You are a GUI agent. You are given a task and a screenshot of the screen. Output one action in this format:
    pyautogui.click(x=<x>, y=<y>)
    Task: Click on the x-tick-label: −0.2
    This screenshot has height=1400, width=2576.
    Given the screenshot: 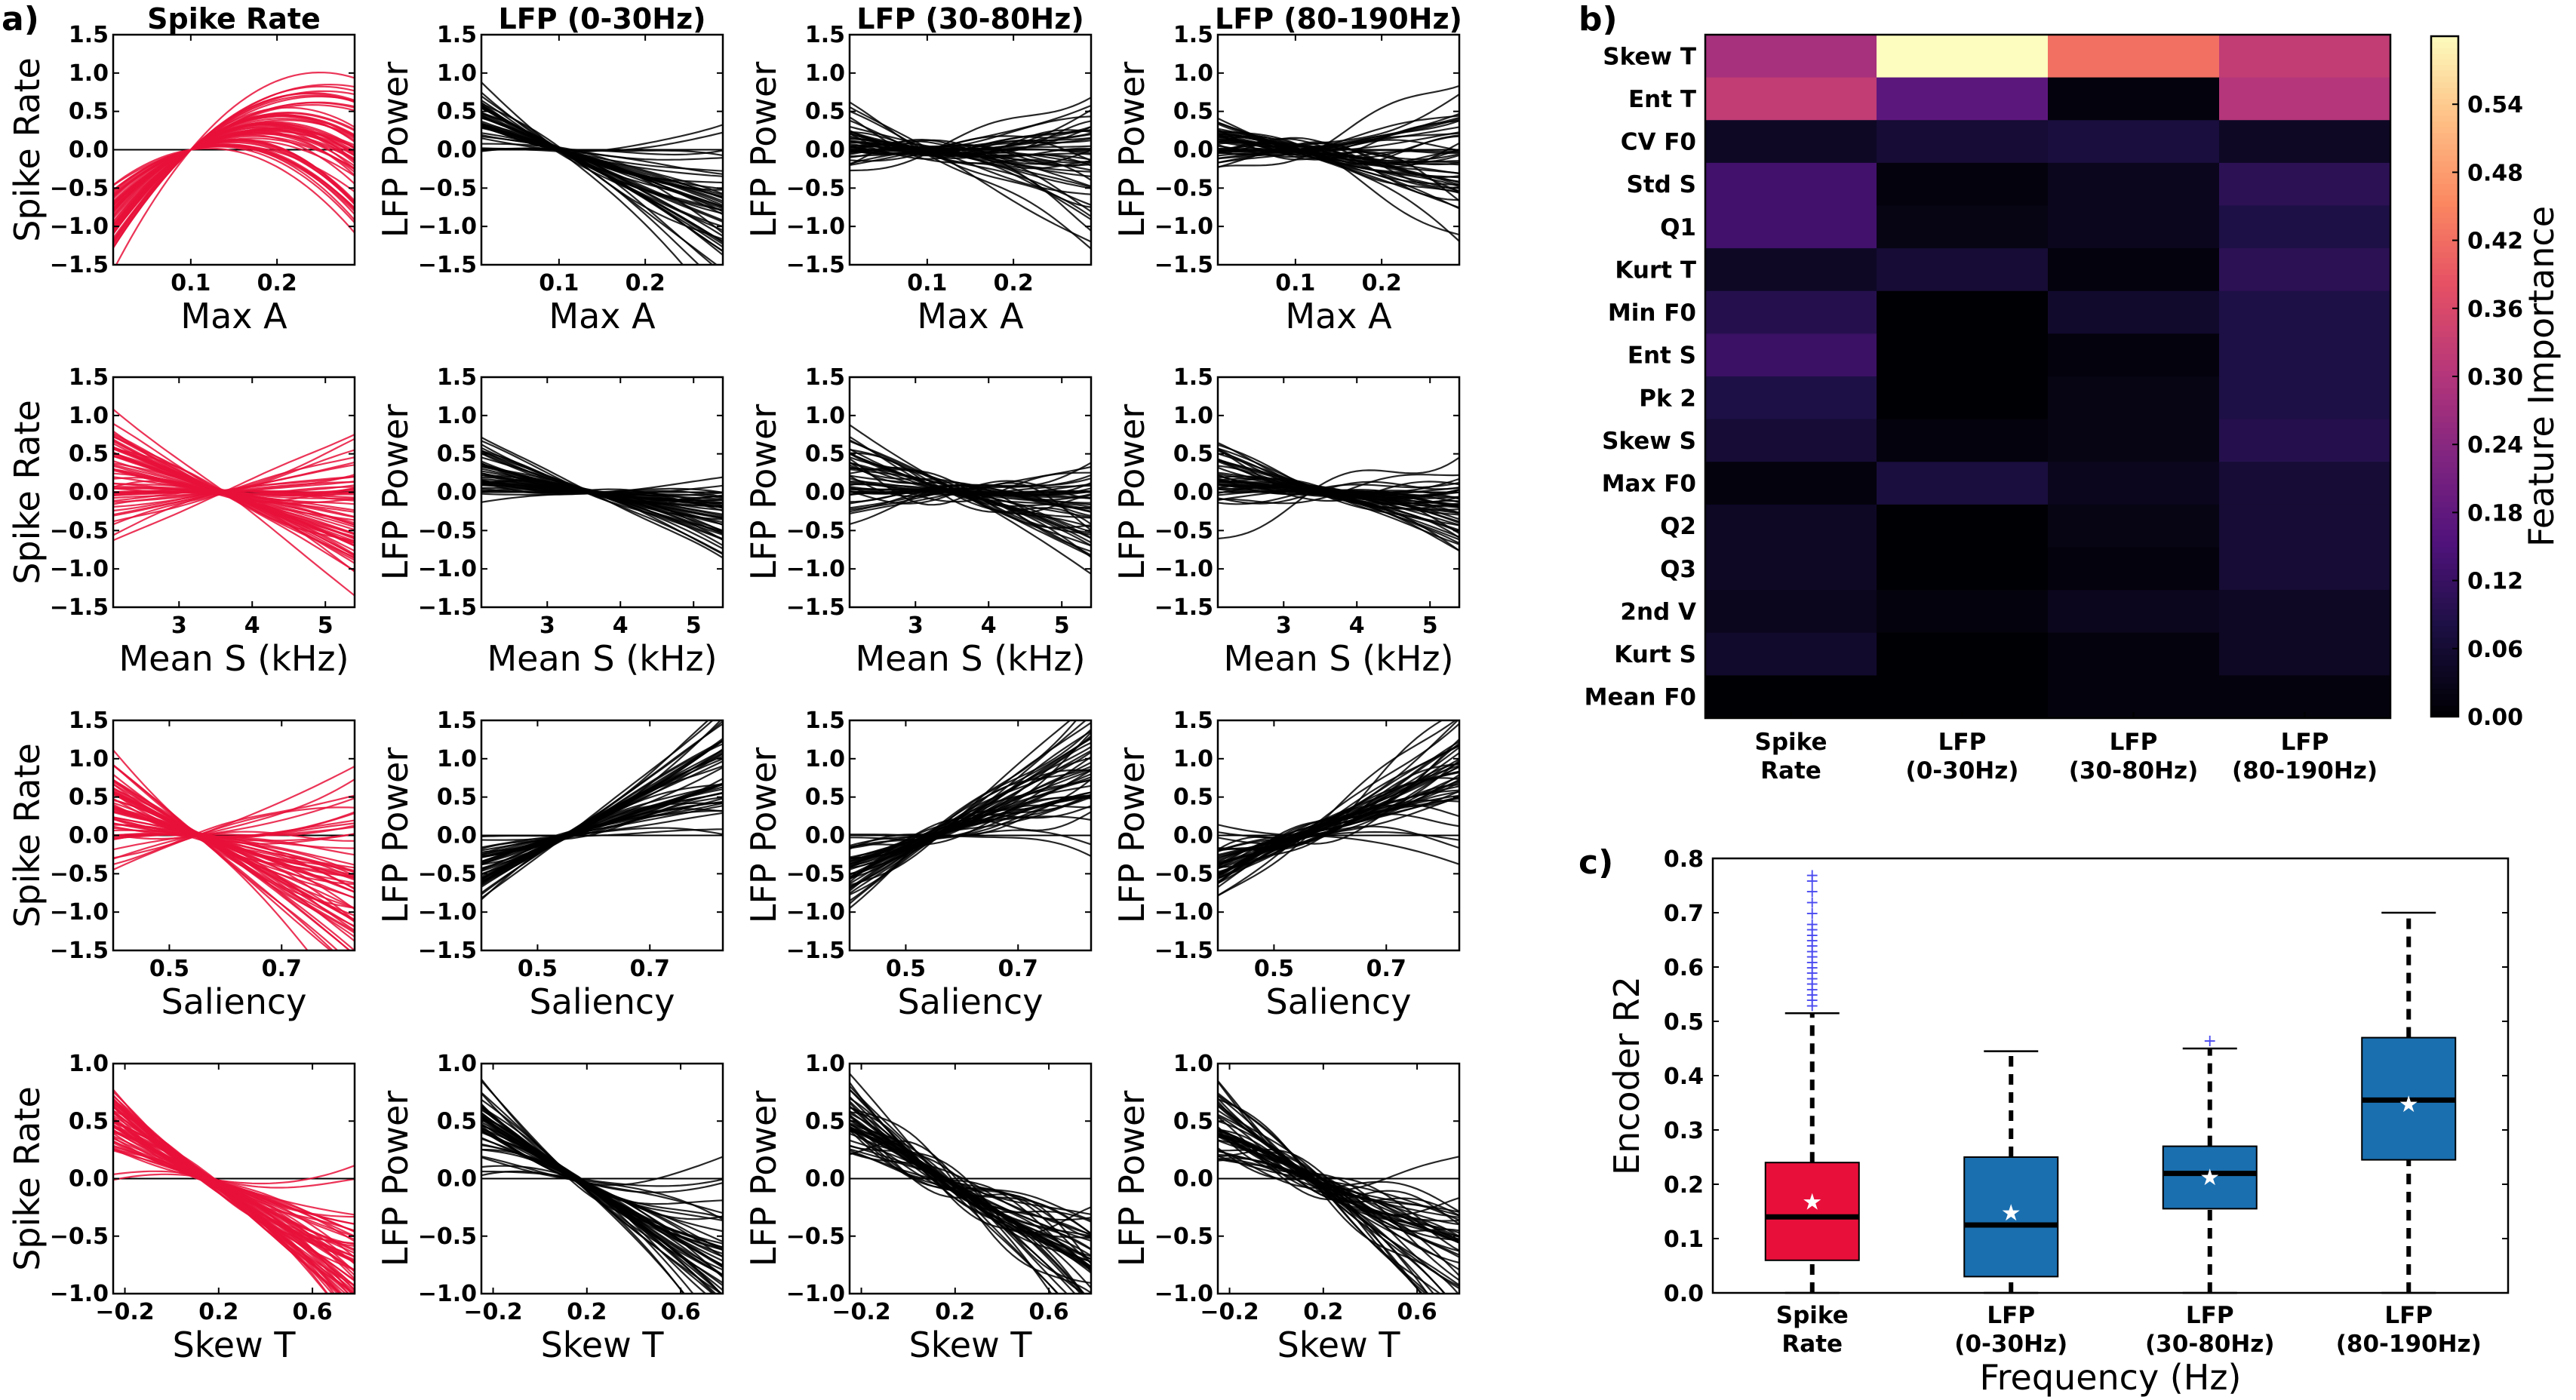 What is the action you would take?
    pyautogui.click(x=124, y=1312)
    